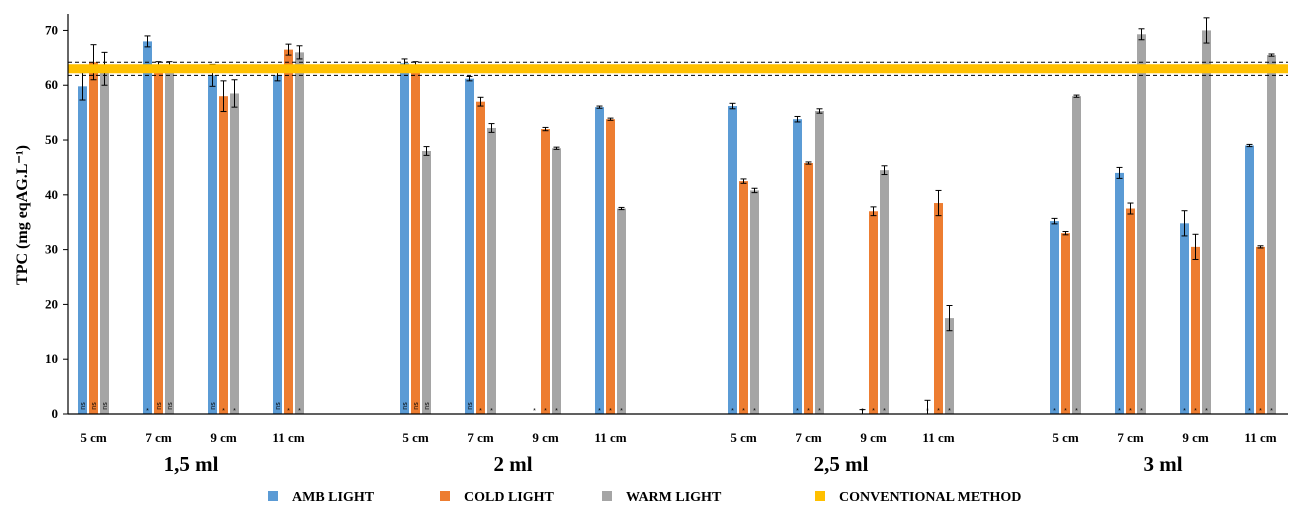  I want to click on y-tick-label: 50, so click(51, 139).